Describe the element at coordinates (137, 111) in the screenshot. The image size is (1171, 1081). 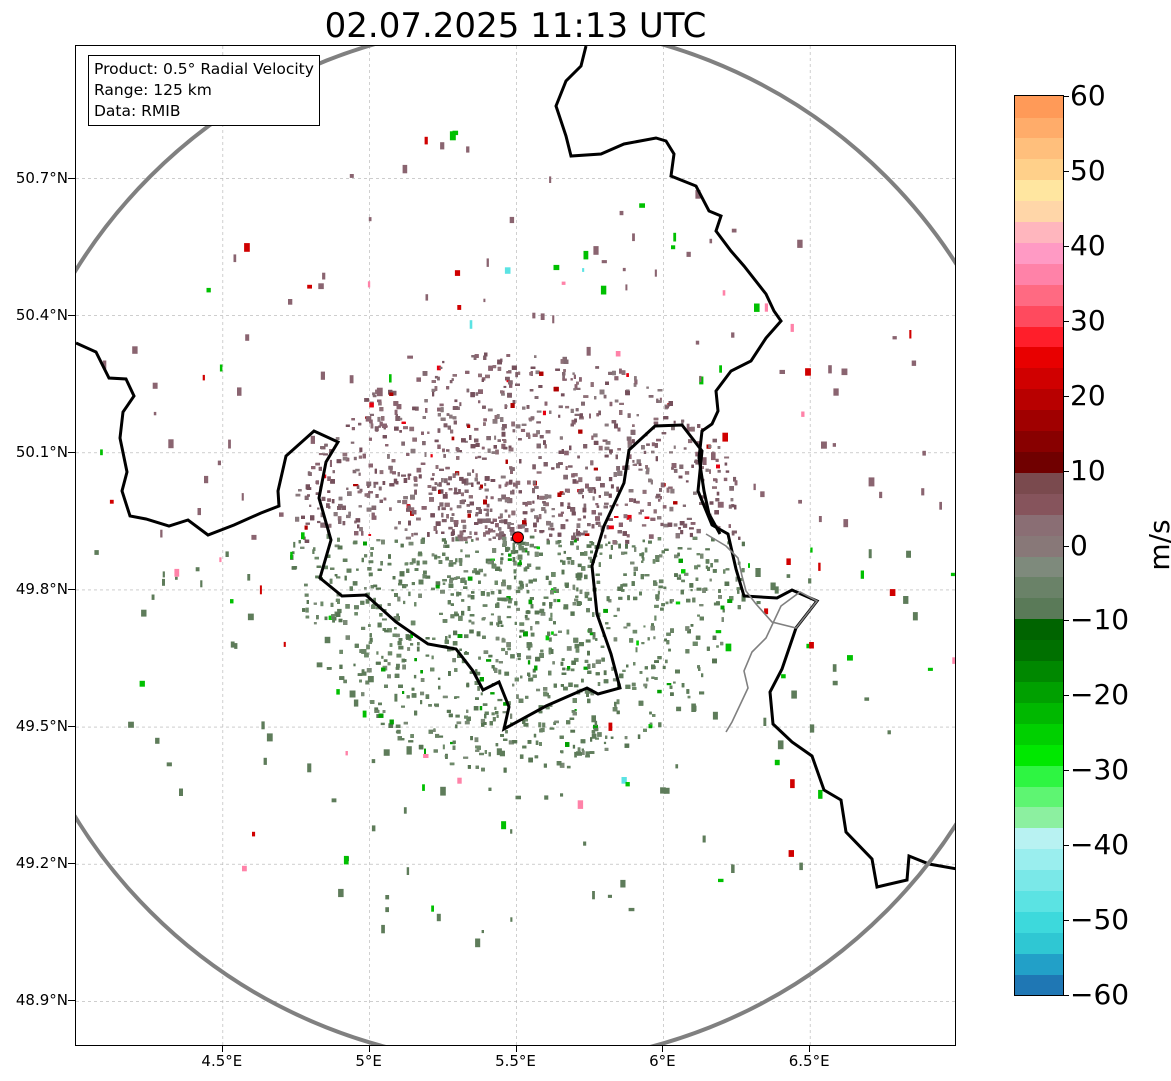
I see `info-data-source: Data: RMIB` at that location.